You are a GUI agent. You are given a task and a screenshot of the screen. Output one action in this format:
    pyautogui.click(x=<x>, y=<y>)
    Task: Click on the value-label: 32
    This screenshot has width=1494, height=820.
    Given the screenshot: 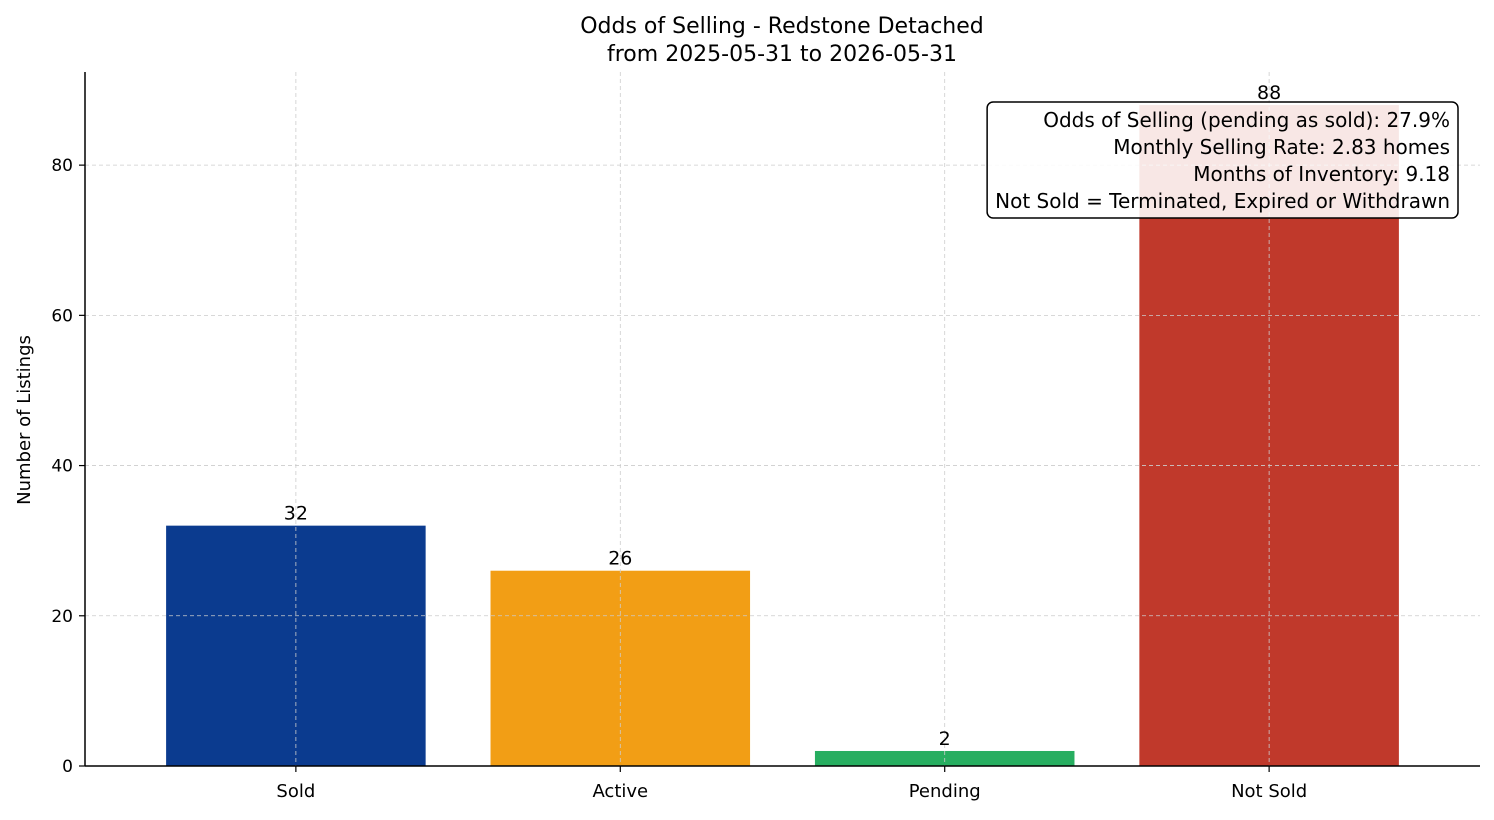 What is the action you would take?
    pyautogui.click(x=296, y=514)
    